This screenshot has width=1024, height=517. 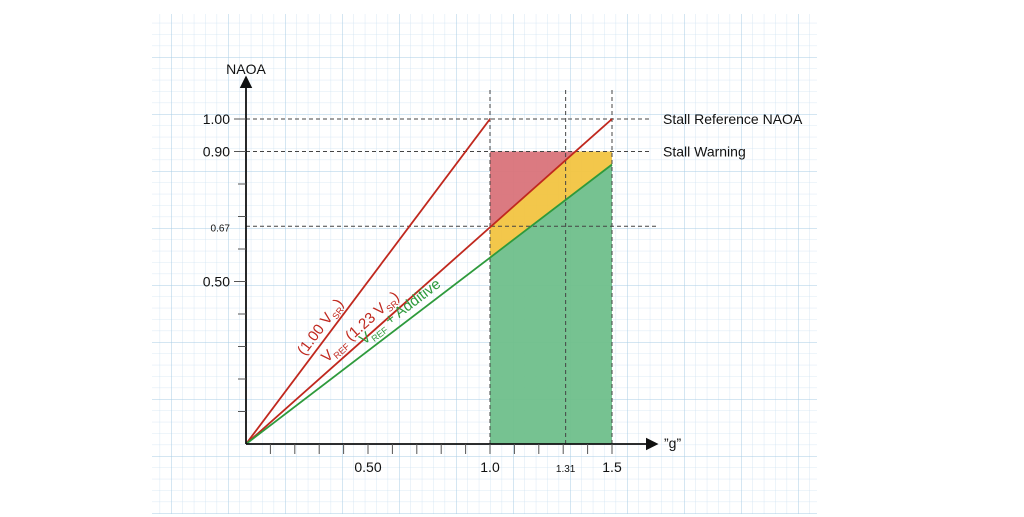 What do you see at coordinates (216, 152) in the screenshot?
I see `y-tick-label: 0.90` at bounding box center [216, 152].